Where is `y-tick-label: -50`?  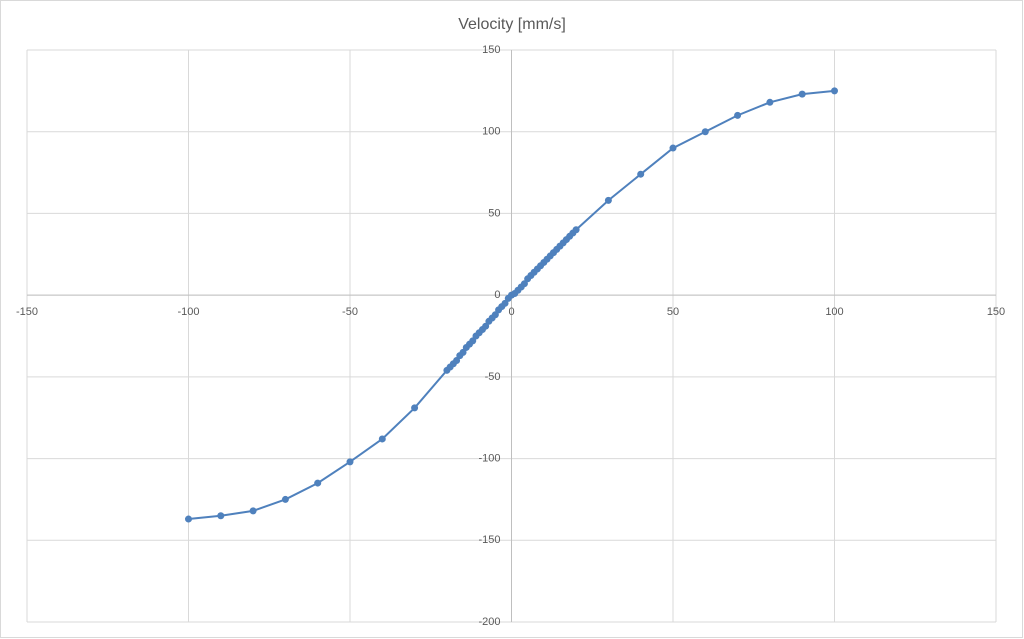
y-tick-label: -50 is located at coordinates (493, 377).